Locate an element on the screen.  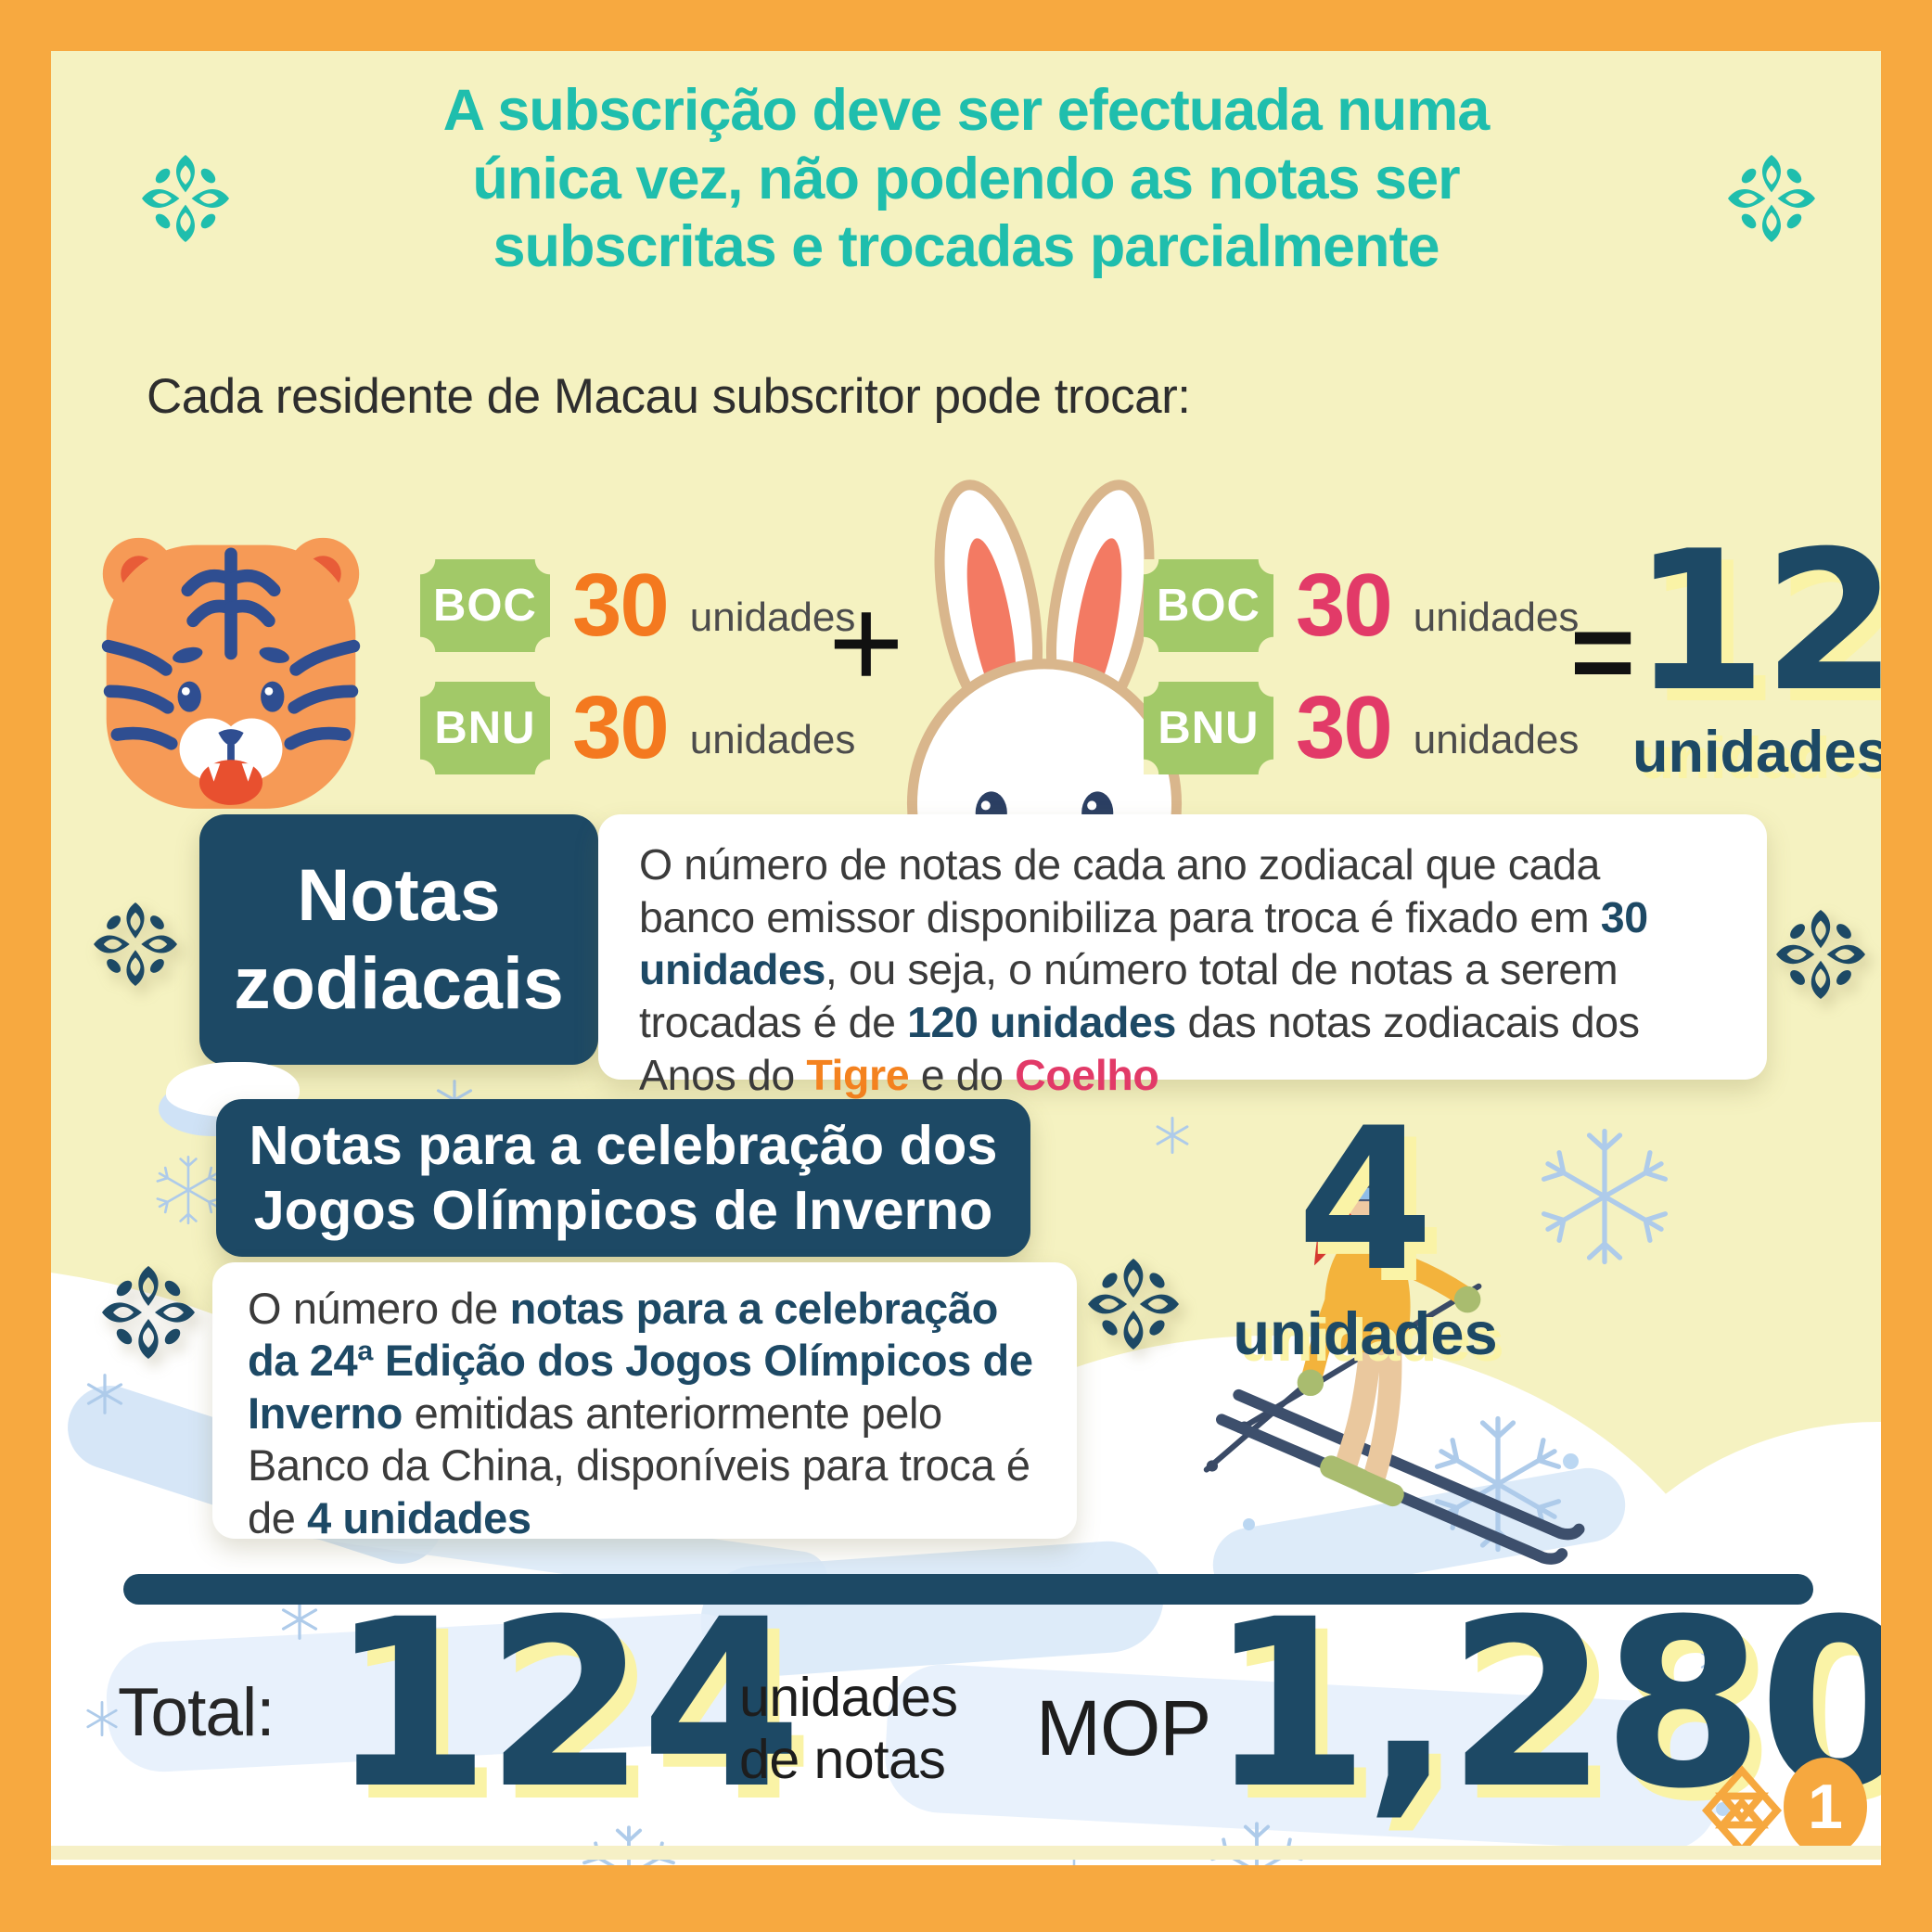
tiger-face-icon is located at coordinates (231, 667).